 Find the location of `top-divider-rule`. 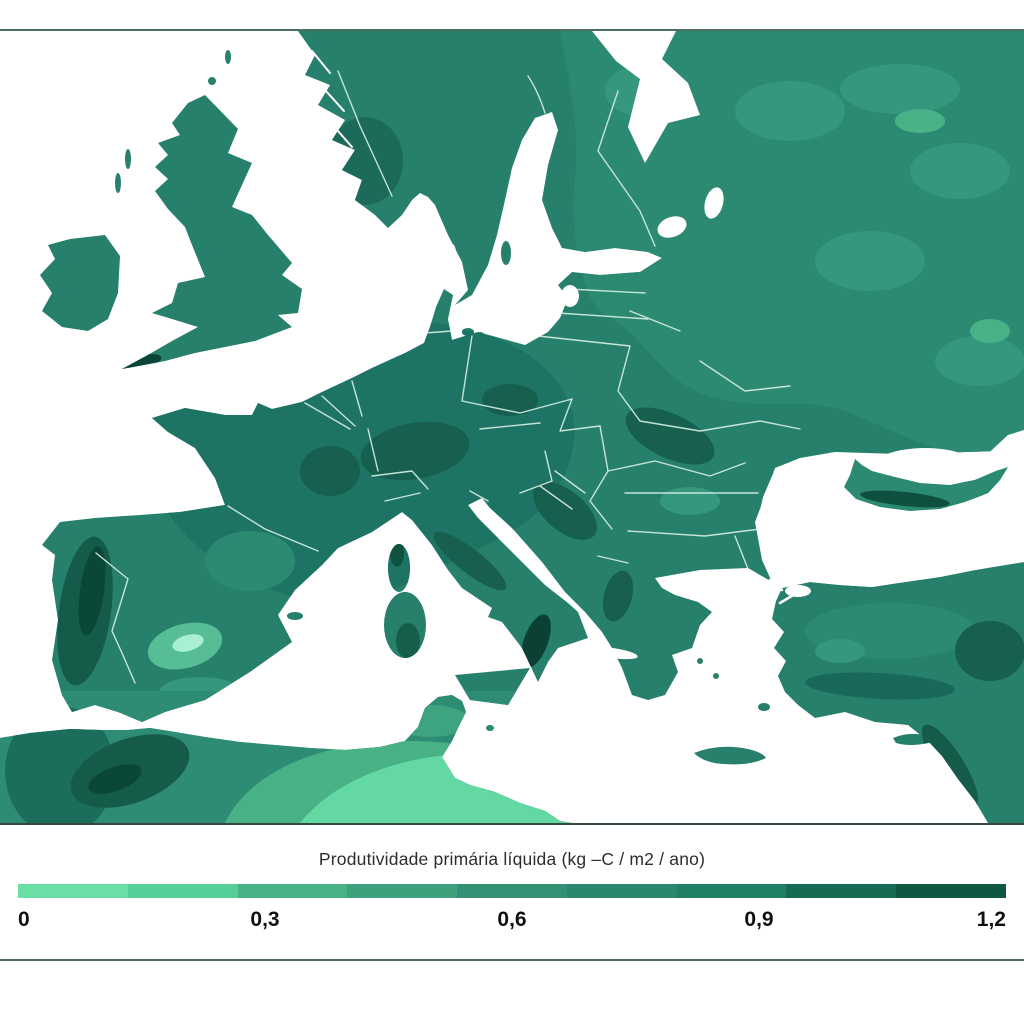

top-divider-rule is located at coordinates (512, 30).